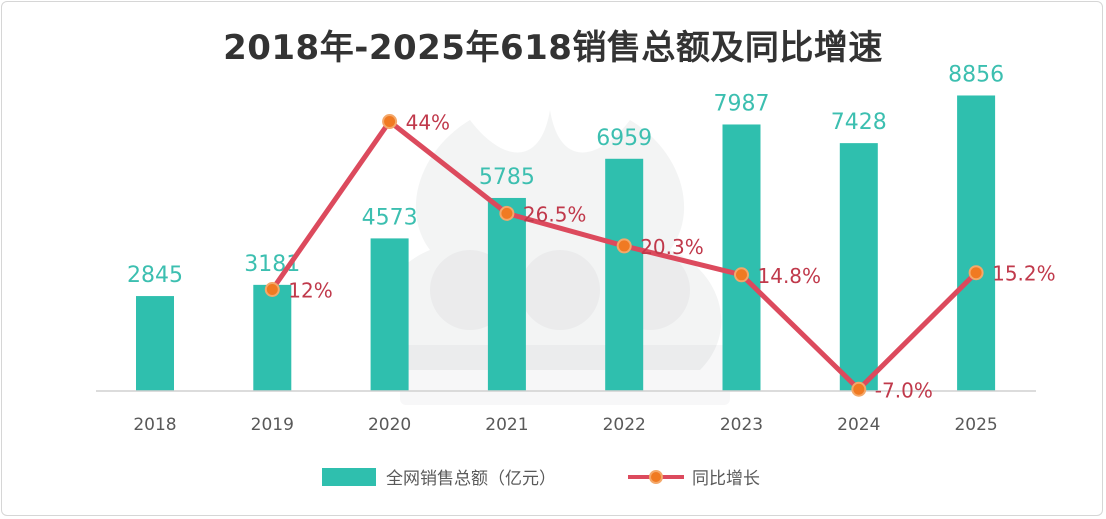 This screenshot has height=519, width=1106. I want to click on x-tick-2018: 2018, so click(154, 425).